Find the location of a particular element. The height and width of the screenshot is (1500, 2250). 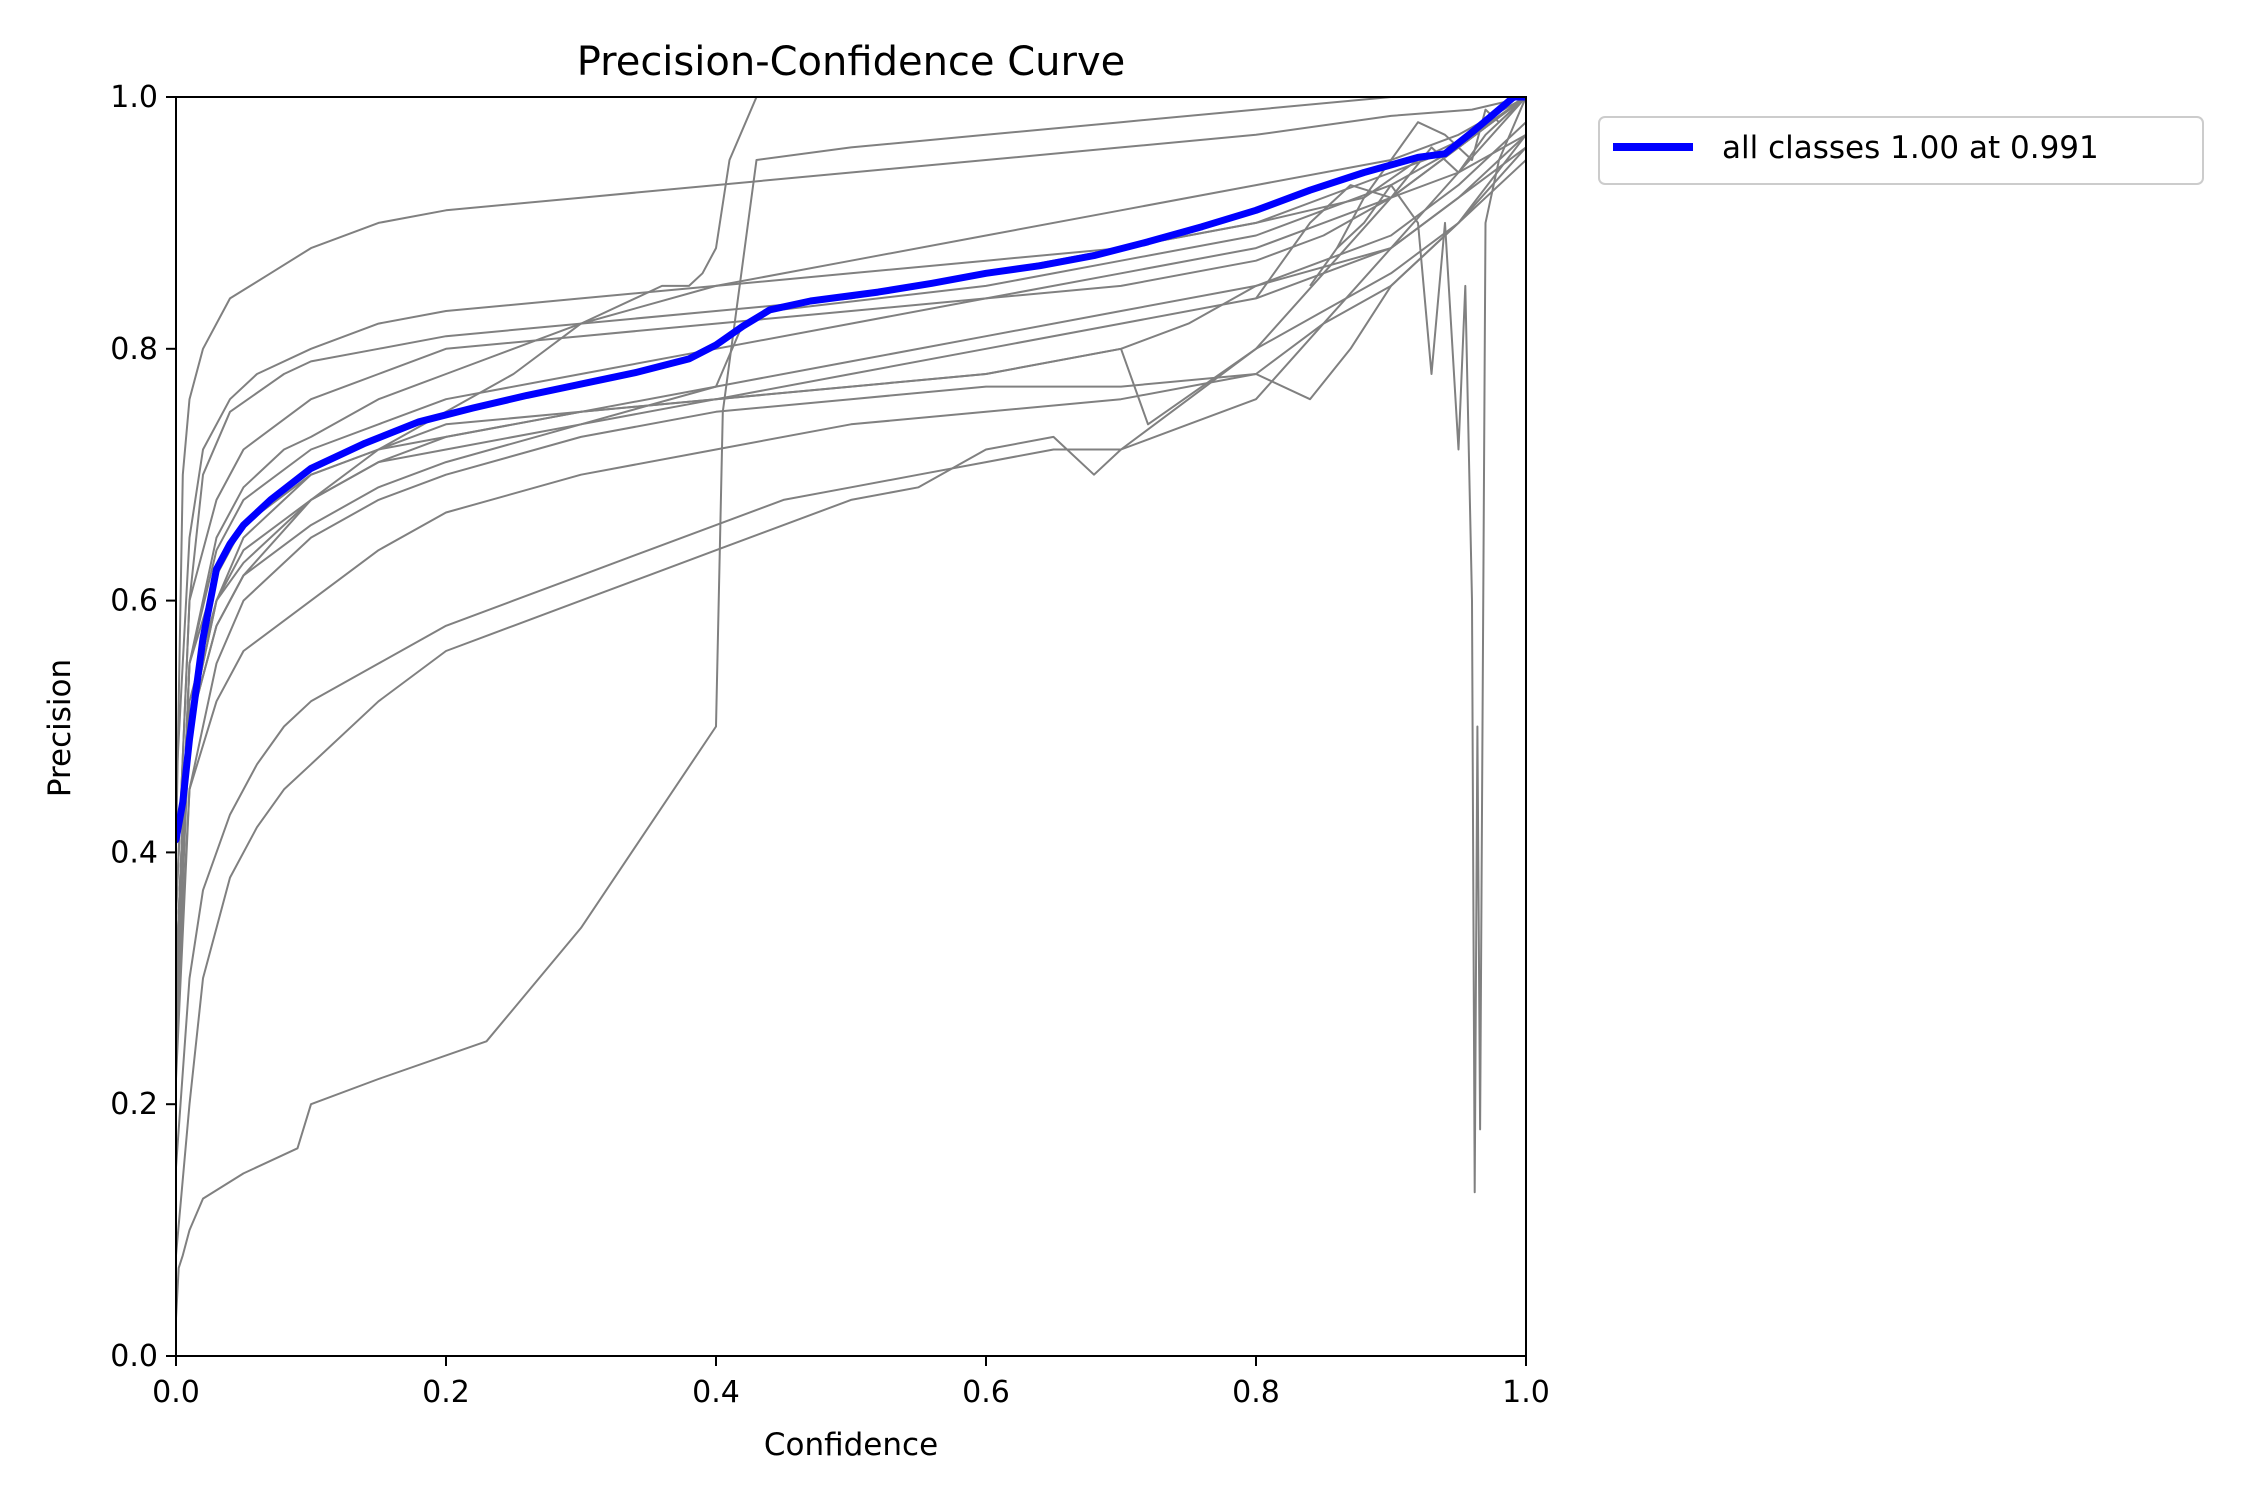

y-axis-ticks: 0.0 0.2 0.4 0.6 0.8 1.0 is located at coordinates (143, 727).